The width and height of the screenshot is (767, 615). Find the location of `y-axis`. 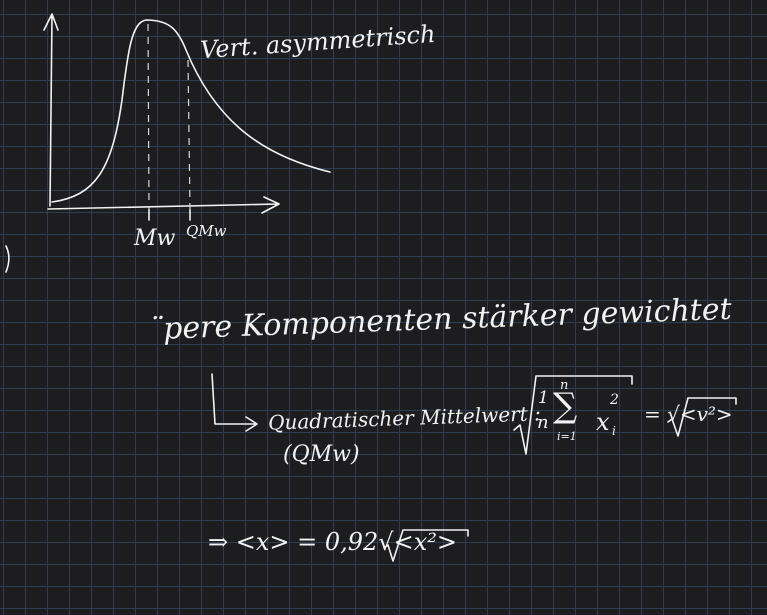

y-axis is located at coordinates (51, 110).